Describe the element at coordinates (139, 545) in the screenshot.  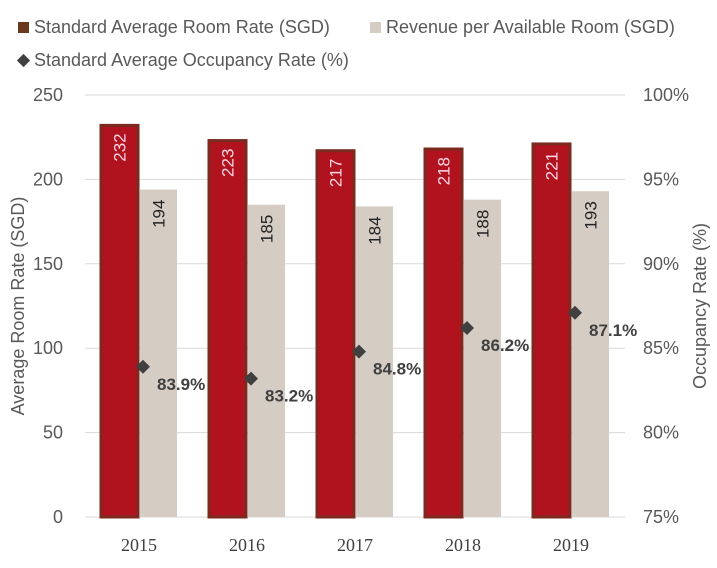
I see `x-tick-label: 2015` at that location.